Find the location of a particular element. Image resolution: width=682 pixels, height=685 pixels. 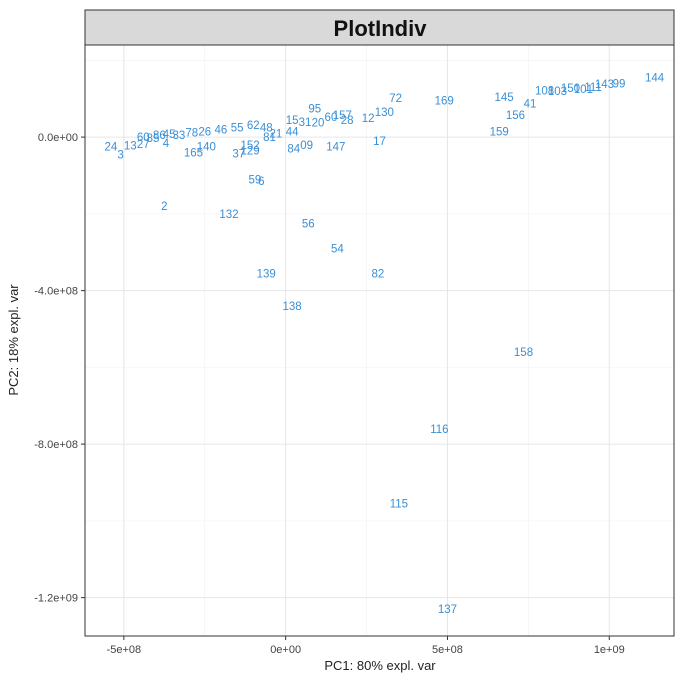

data-point-label: 144 is located at coordinates (655, 79).